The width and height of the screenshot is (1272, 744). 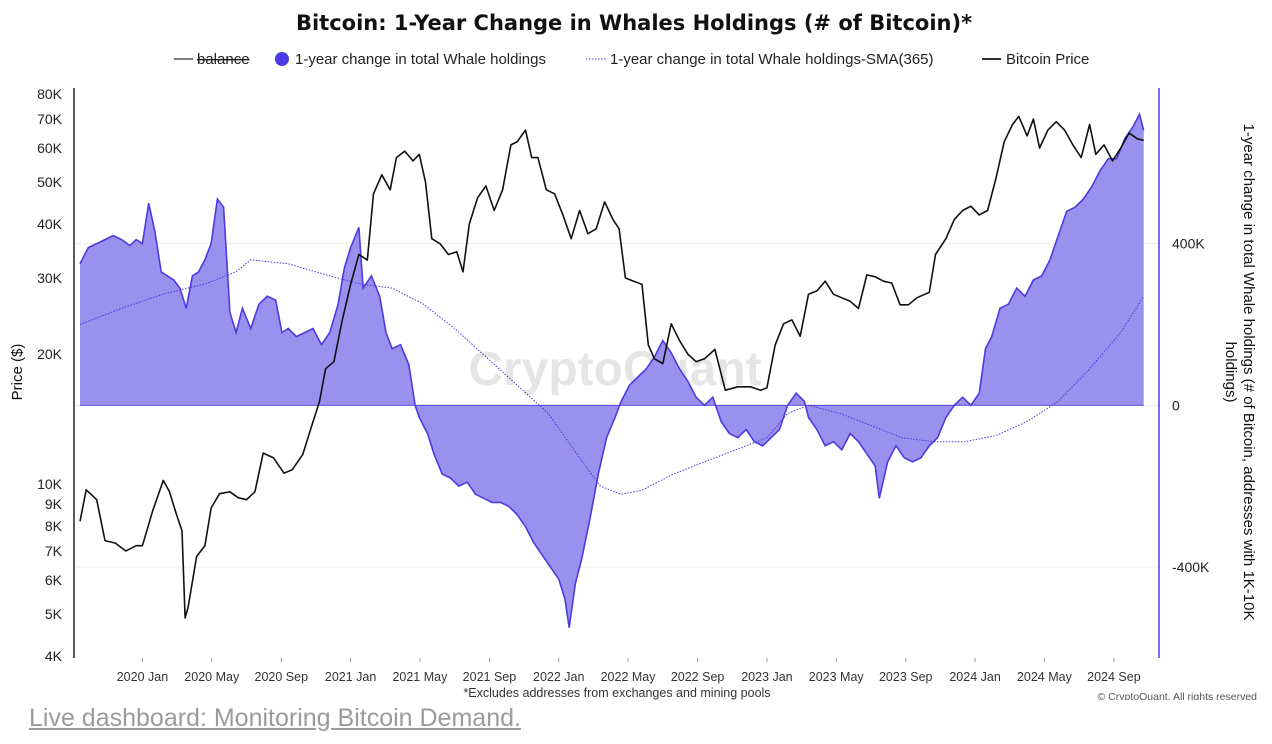 I want to click on x-tick-label: 2021 Sep, so click(x=490, y=677).